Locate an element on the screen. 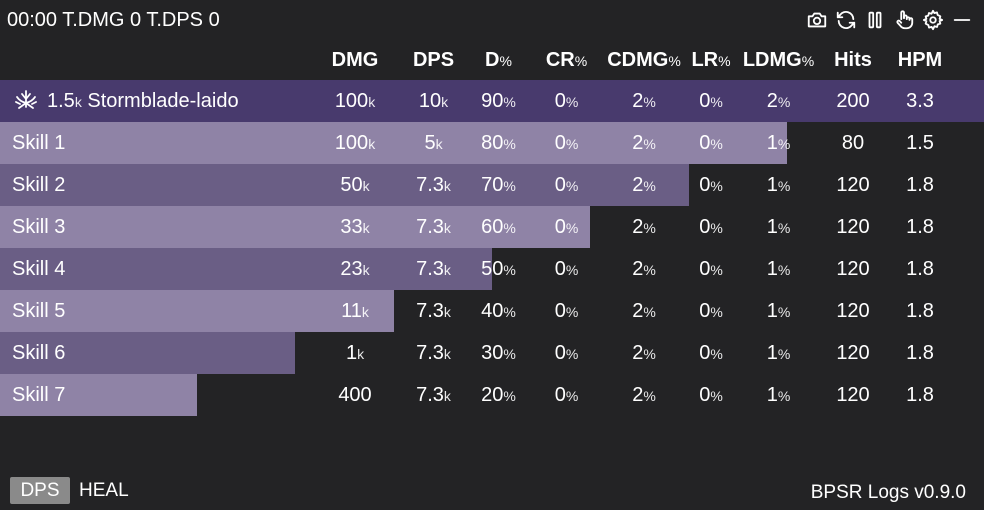  col-header-dmg: DMG is located at coordinates (355, 59).